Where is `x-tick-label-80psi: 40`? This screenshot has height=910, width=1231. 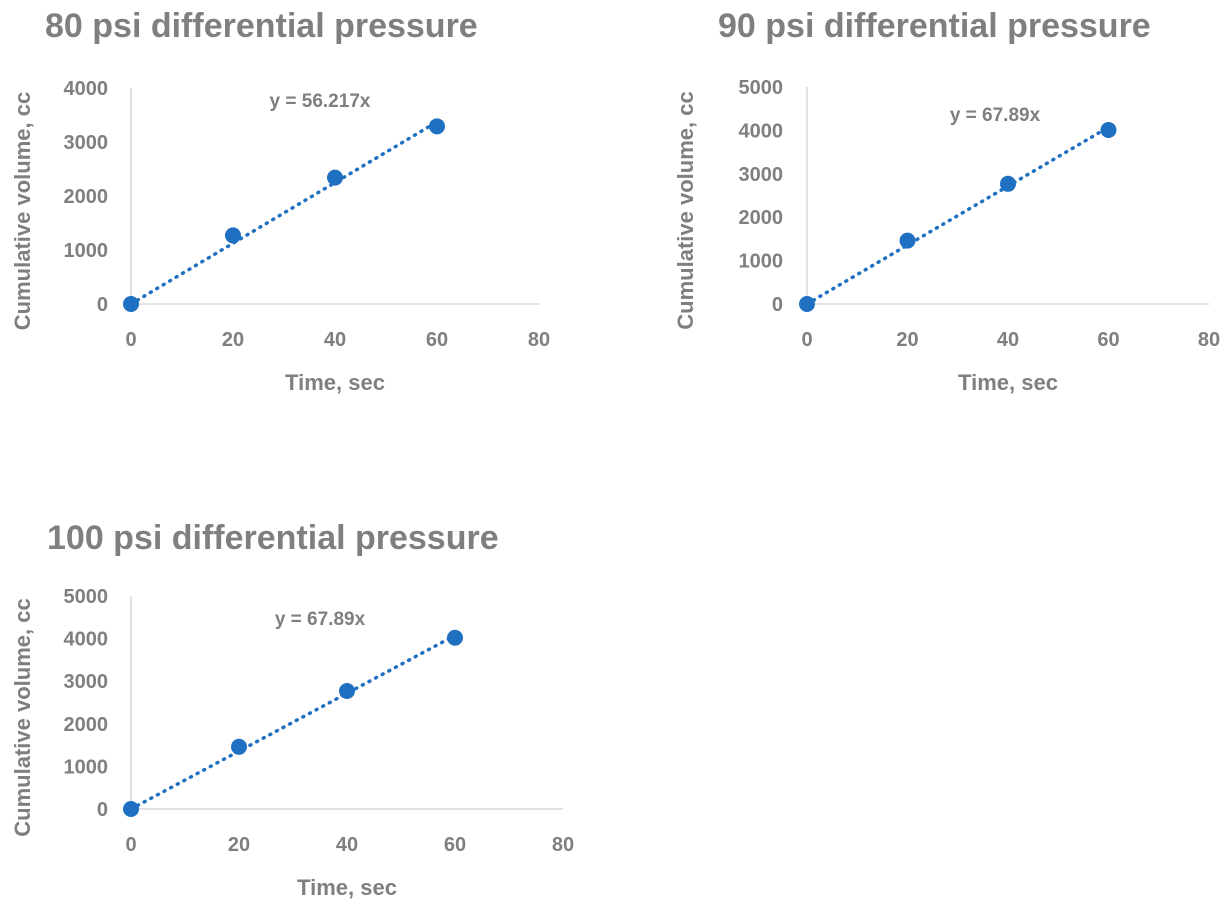 x-tick-label-80psi: 40 is located at coordinates (335, 340).